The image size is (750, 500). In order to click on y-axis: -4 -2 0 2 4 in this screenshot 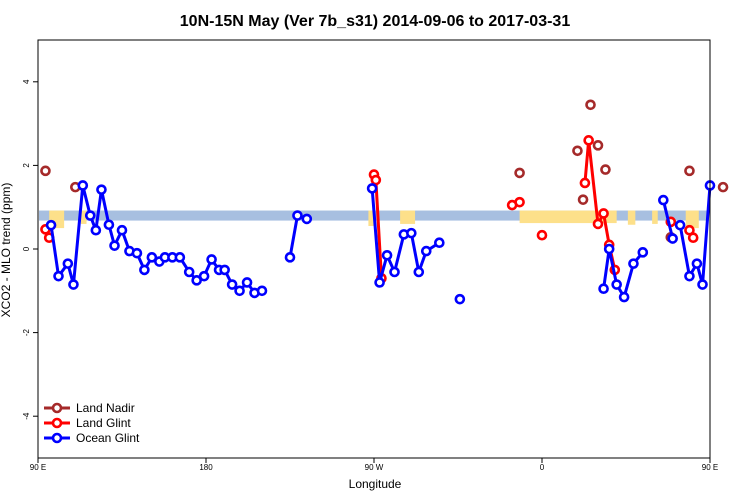, I will do `click(30, 249)`.